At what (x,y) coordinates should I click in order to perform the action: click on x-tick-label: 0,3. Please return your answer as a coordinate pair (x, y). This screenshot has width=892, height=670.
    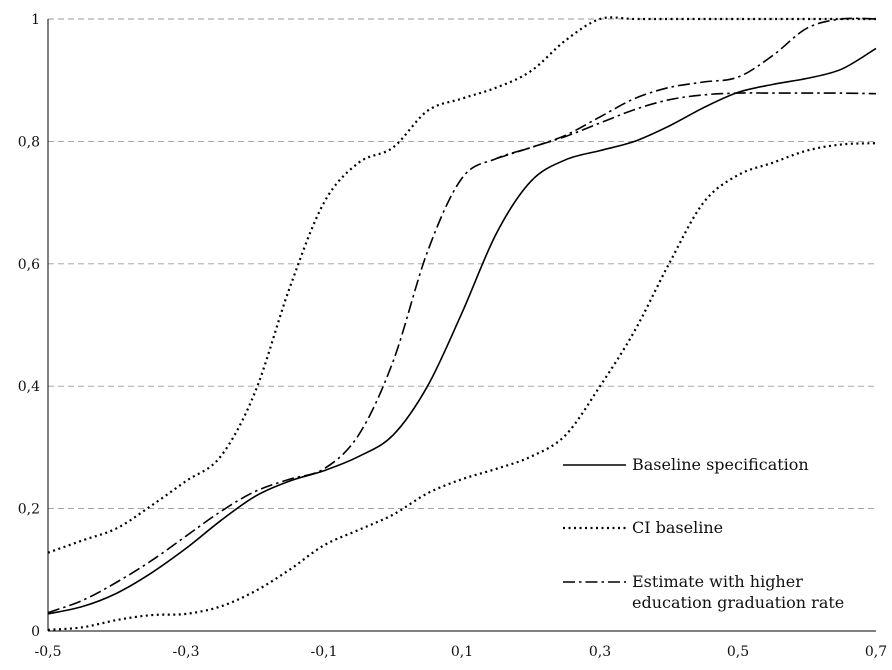
    Looking at the image, I should click on (600, 652).